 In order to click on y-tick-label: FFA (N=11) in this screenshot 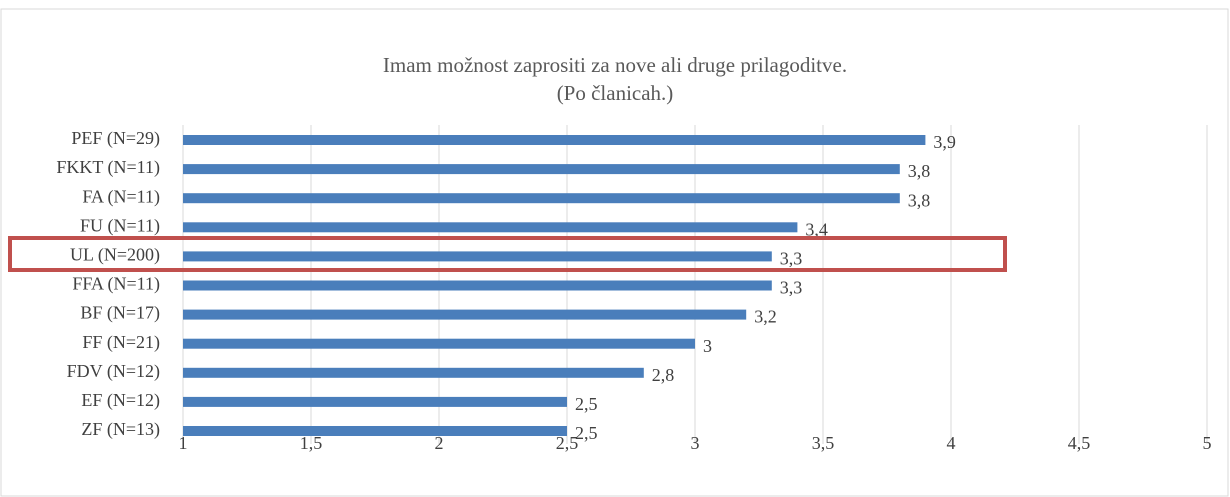, I will do `click(116, 284)`.